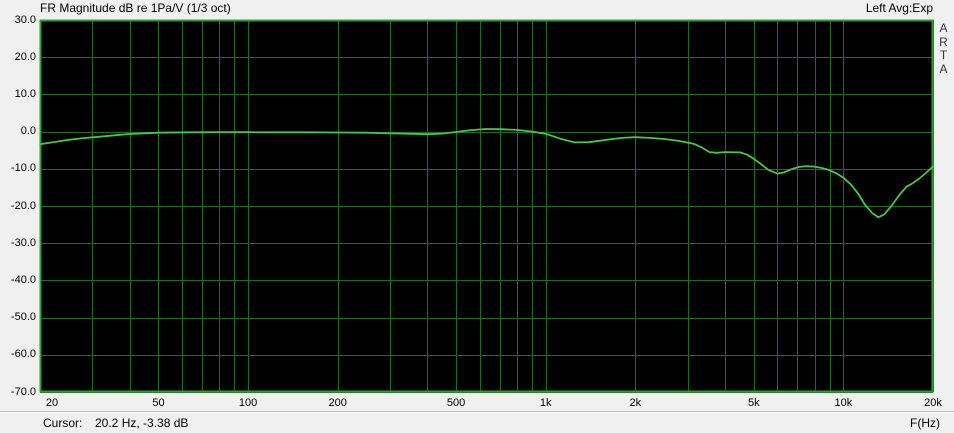 This screenshot has height=433, width=954. What do you see at coordinates (25, 19) in the screenshot?
I see `y-tick-label: 30.0` at bounding box center [25, 19].